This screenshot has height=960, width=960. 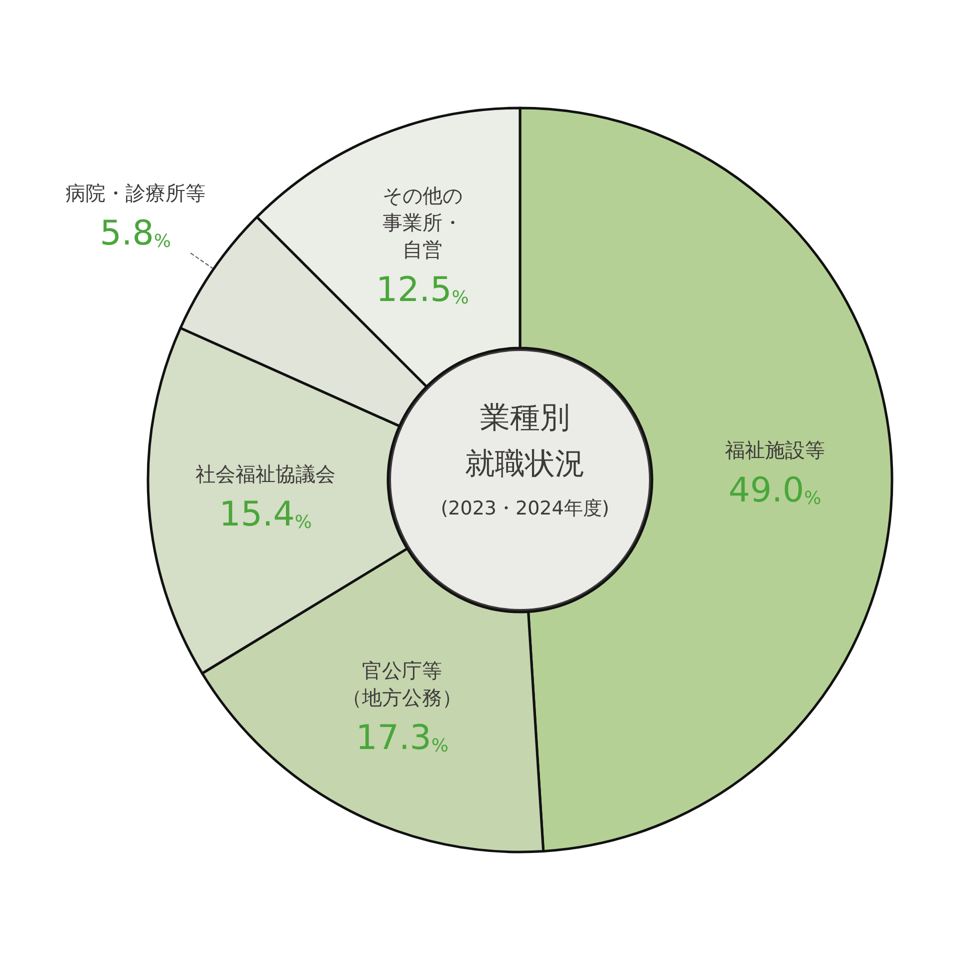 What do you see at coordinates (422, 222) in the screenshot?
I see `slice-label: その他の事業所・自営` at bounding box center [422, 222].